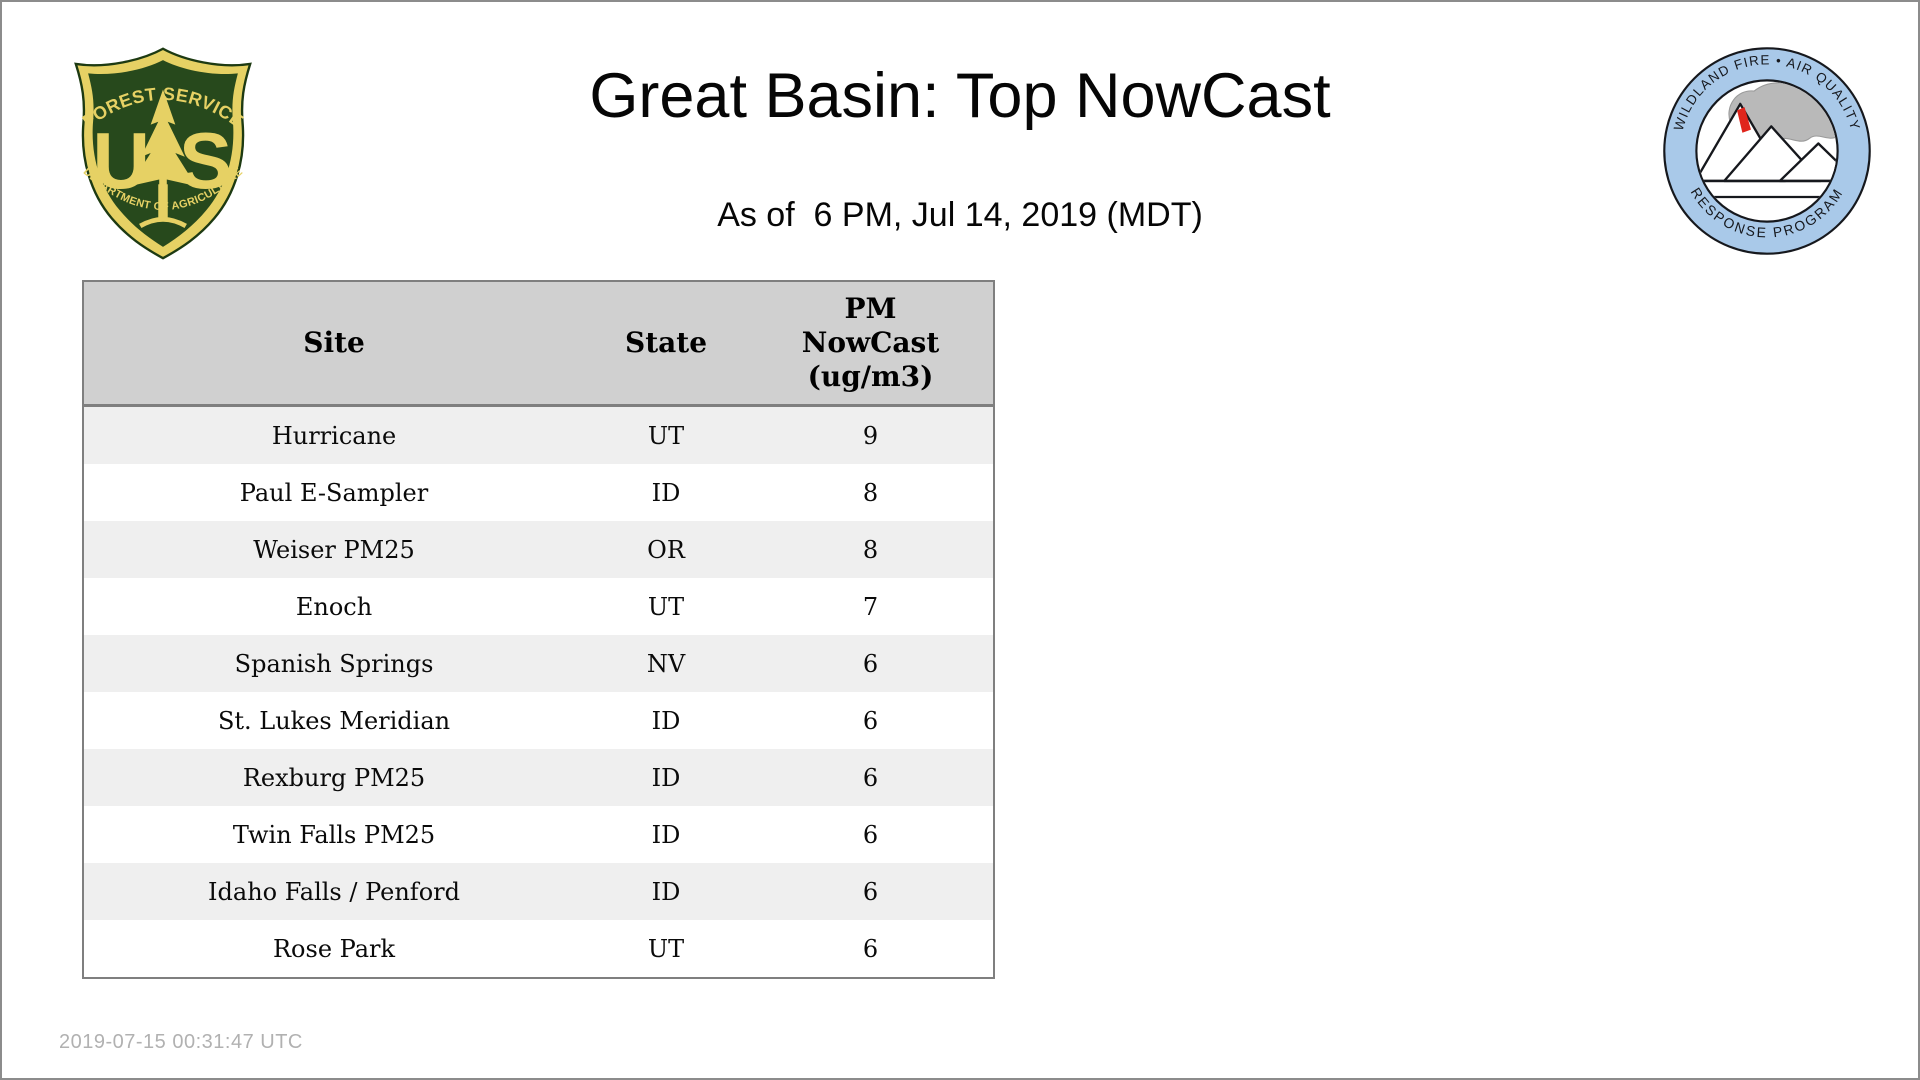 The height and width of the screenshot is (1080, 1920). What do you see at coordinates (334, 663) in the screenshot?
I see `cell-site: Spanish Springs` at bounding box center [334, 663].